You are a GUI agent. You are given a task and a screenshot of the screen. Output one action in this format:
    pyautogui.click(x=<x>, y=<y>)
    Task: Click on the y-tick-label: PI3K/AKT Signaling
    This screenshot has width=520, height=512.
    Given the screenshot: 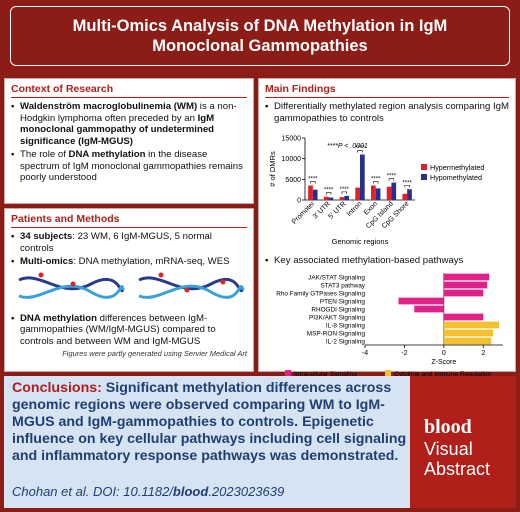 What is the action you would take?
    pyautogui.click(x=337, y=317)
    